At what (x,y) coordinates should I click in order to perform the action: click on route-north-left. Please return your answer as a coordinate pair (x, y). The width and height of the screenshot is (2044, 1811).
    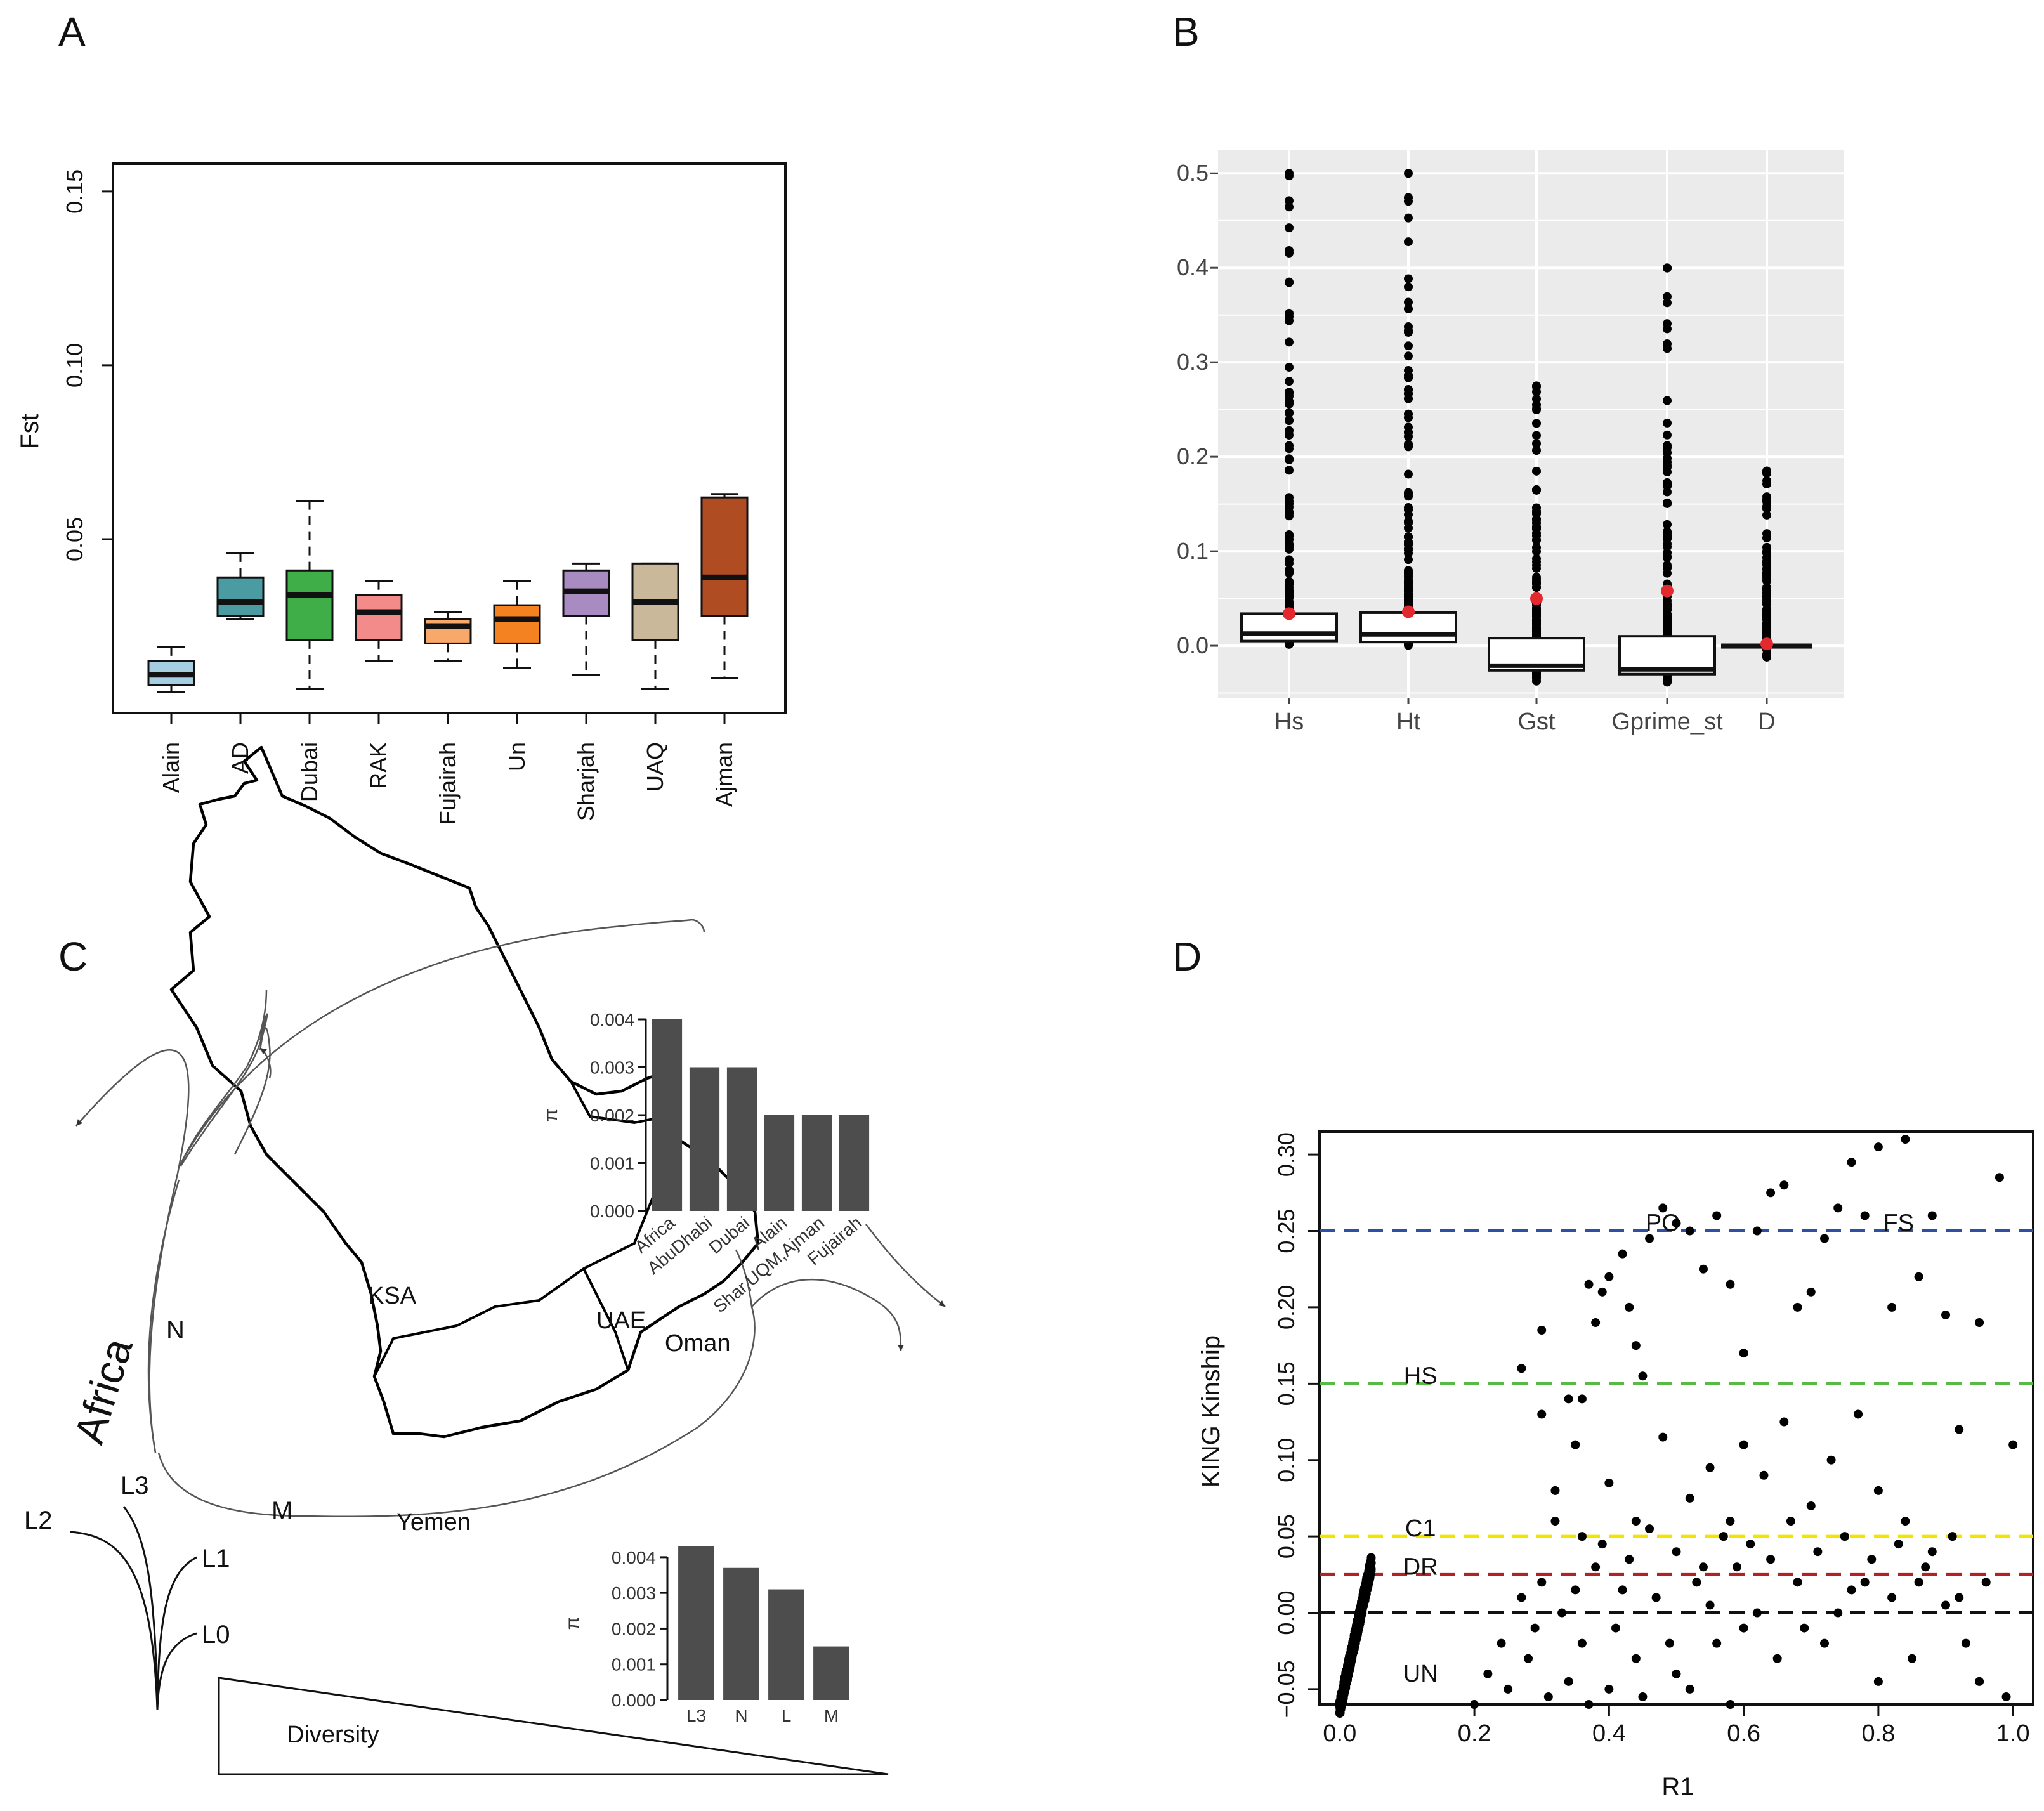
    Looking at the image, I should click on (132, 1251).